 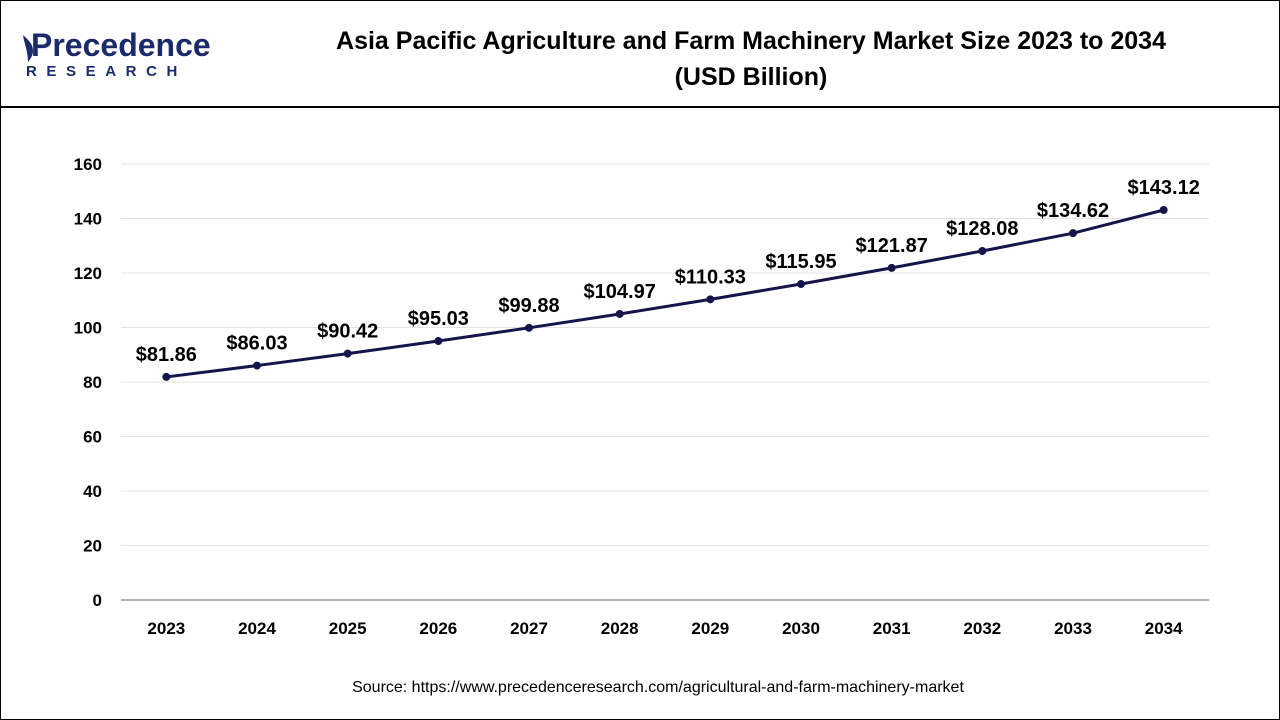 What do you see at coordinates (28, 48) in the screenshot?
I see `leaf-icon` at bounding box center [28, 48].